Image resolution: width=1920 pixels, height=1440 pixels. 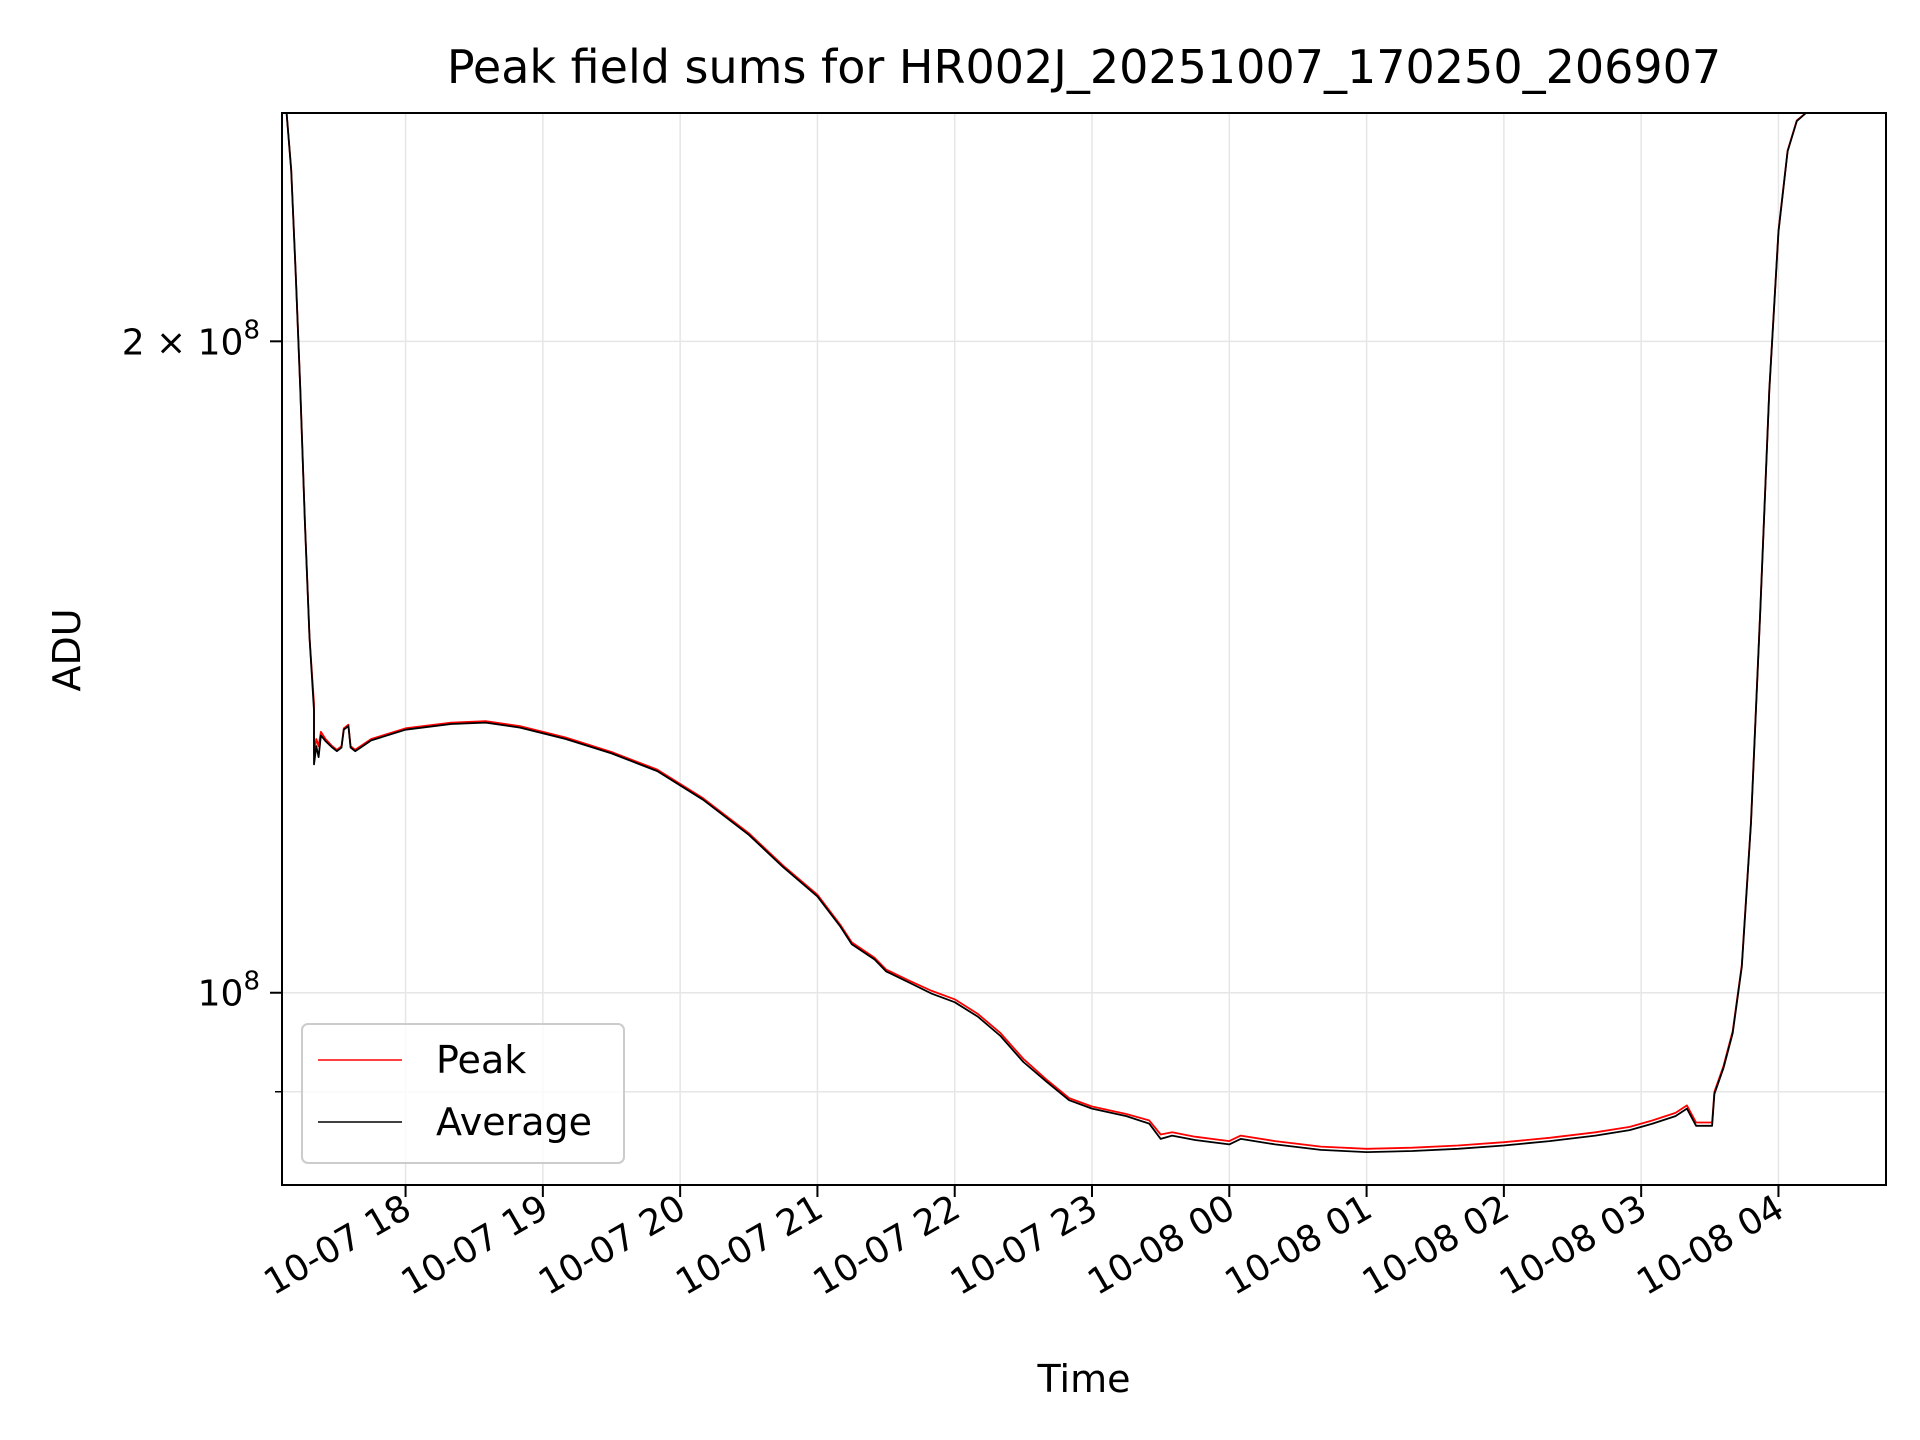 I want to click on legend-label-peak: Peak, so click(x=481, y=1060).